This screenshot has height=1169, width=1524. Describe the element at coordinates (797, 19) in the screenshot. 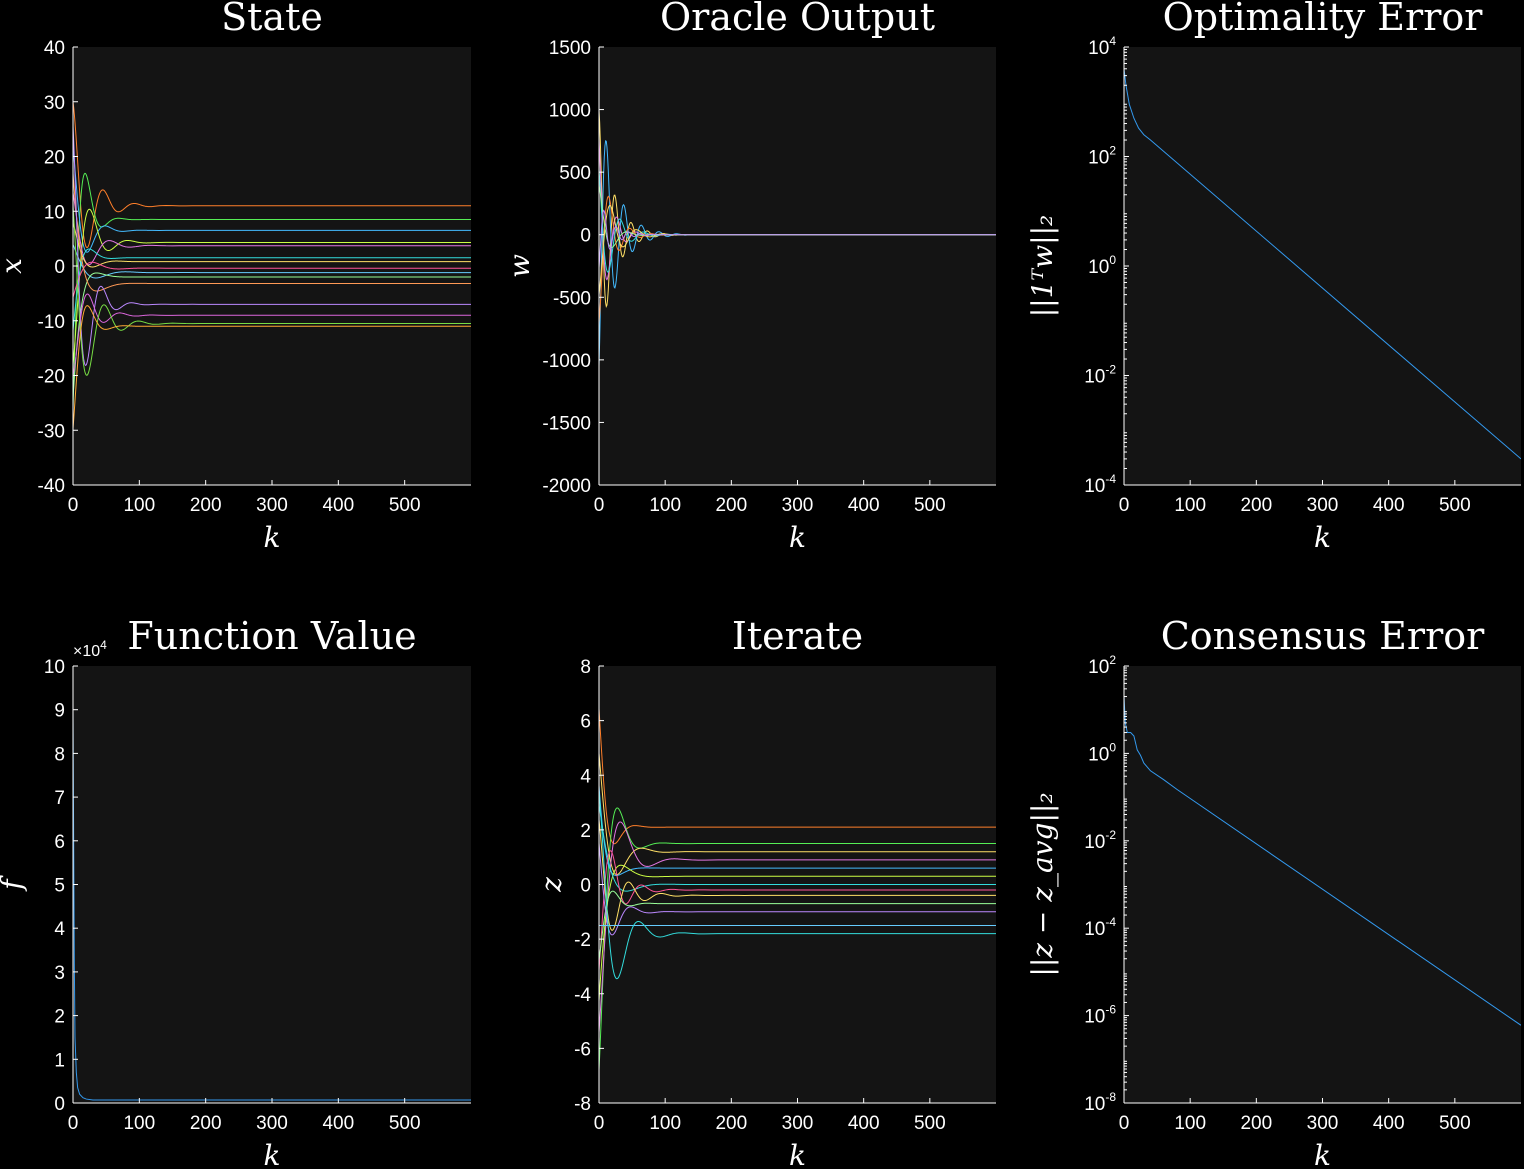

I see `chart-title: Oracle Output` at that location.